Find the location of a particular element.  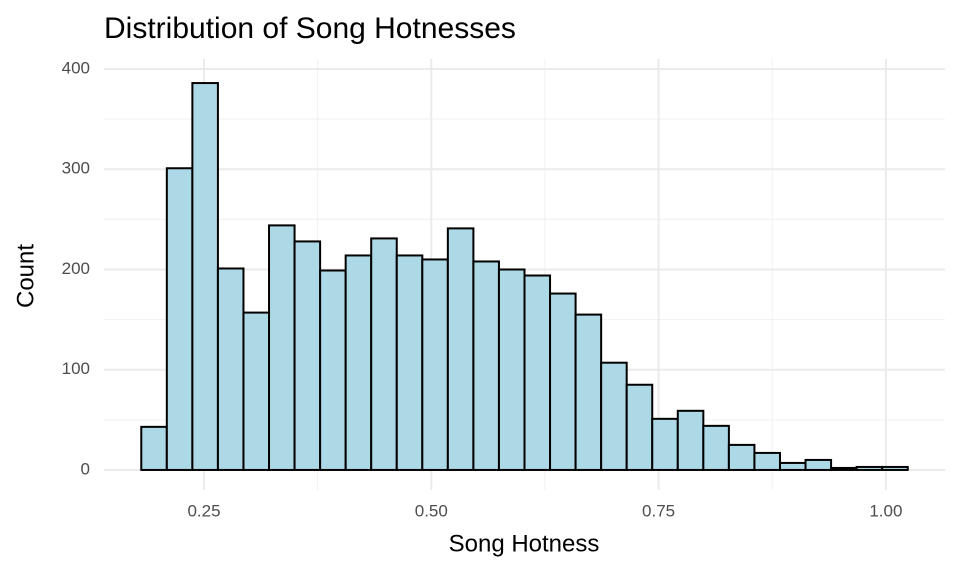

y-tick-label: 300 is located at coordinates (76, 168).